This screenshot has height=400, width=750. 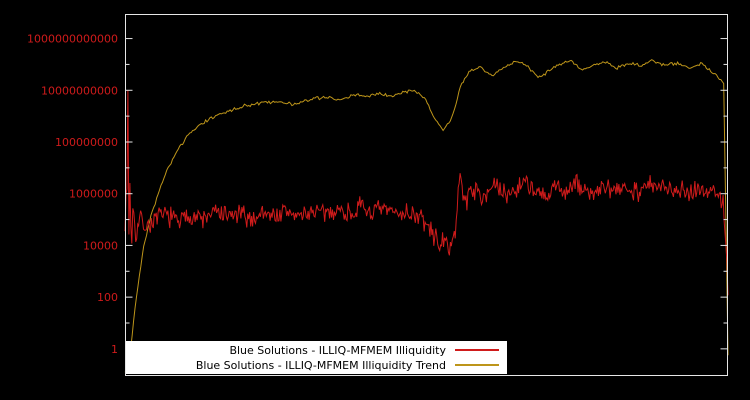 What do you see at coordinates (72, 39) in the screenshot?
I see `y-tick-label: 1000000000000` at bounding box center [72, 39].